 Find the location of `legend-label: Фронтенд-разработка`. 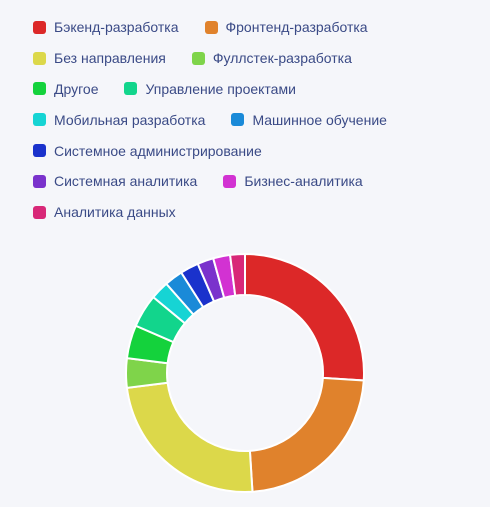

legend-label: Фронтенд-разработка is located at coordinates (296, 27).